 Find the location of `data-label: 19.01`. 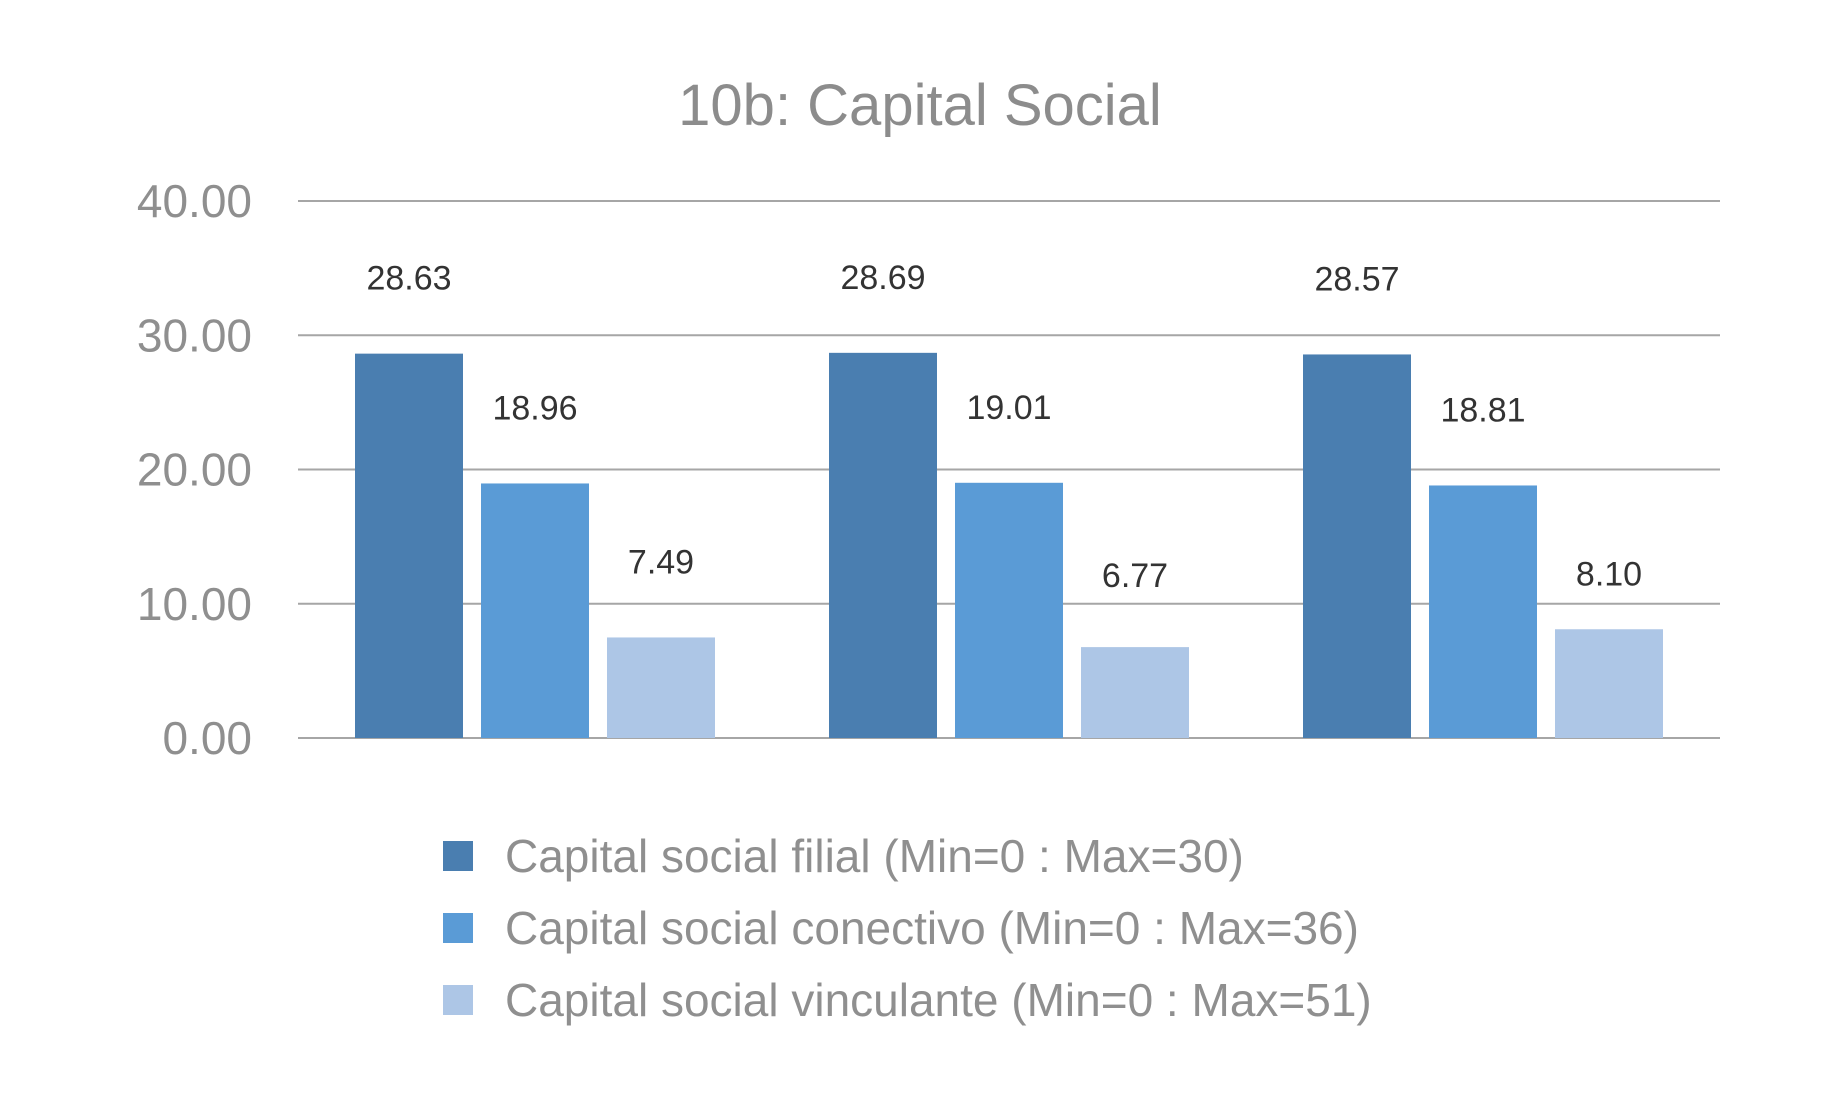

data-label: 19.01 is located at coordinates (1008, 408).